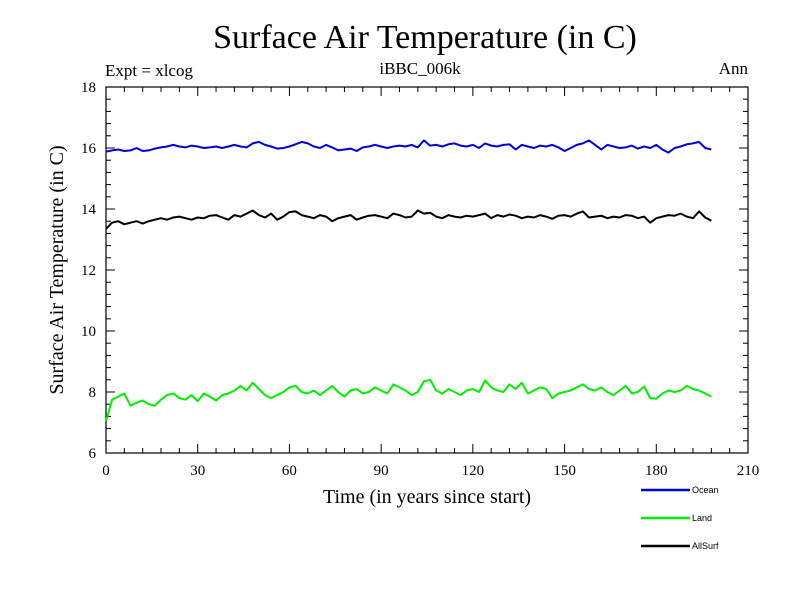 The height and width of the screenshot is (600, 800). I want to click on legend-label-ocean: Ocean, so click(705, 490).